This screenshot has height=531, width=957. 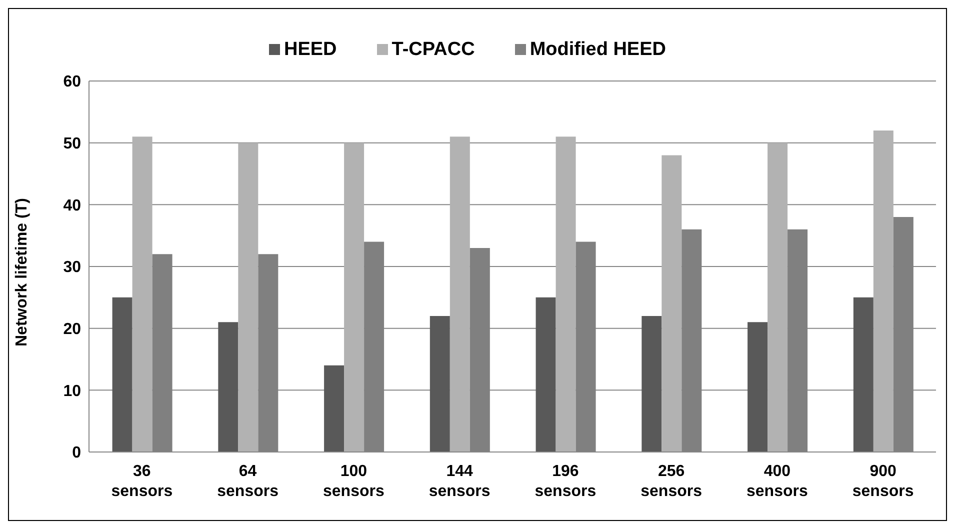 I want to click on y-tick-label: 0, so click(x=77, y=453).